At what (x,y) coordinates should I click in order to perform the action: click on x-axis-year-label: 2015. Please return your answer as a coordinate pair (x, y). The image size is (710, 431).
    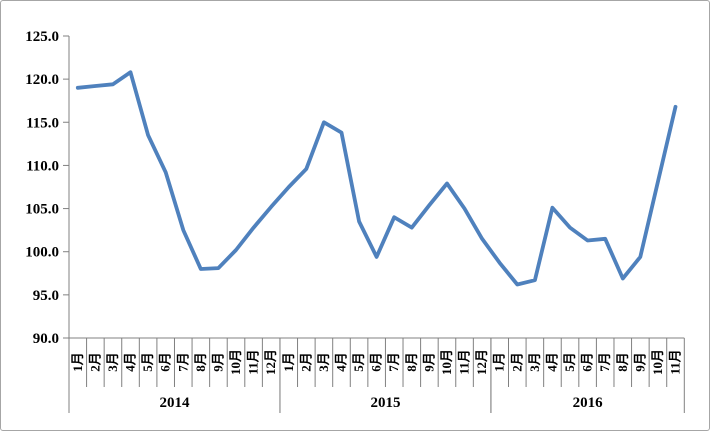
    Looking at the image, I should click on (385, 403).